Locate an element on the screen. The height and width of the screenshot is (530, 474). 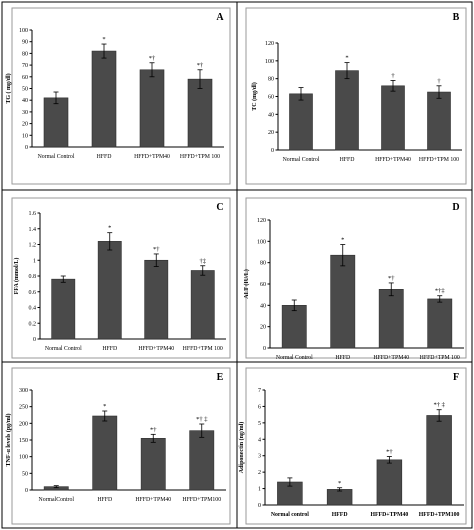
y-tick-label: 250 is located at coordinates (23, 408).